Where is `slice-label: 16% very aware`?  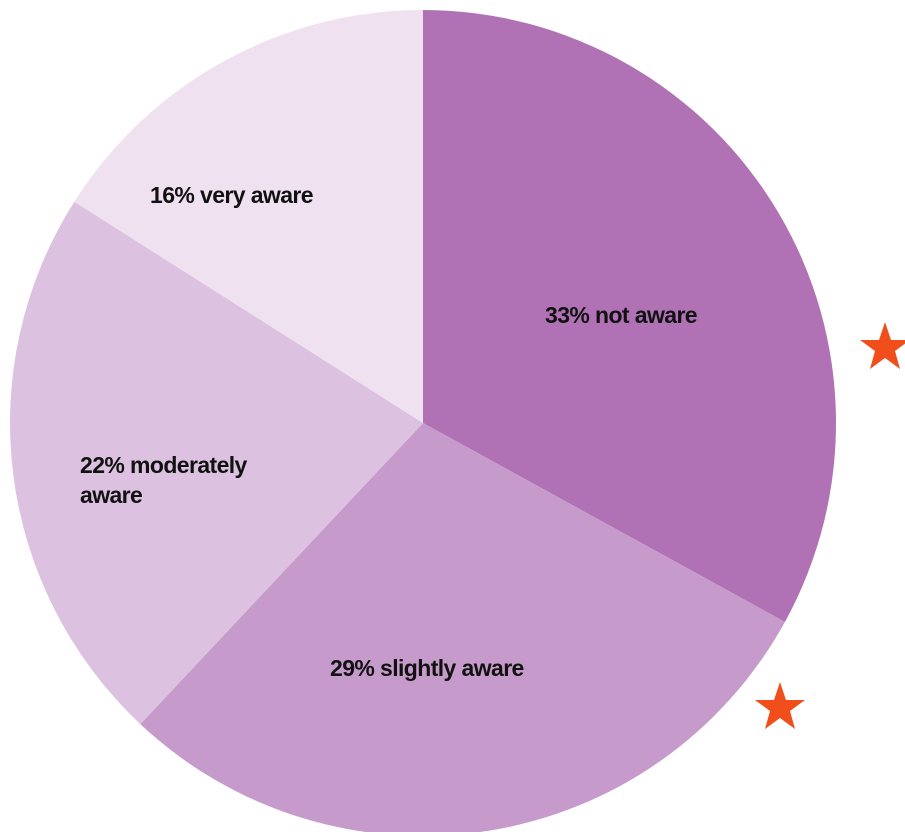
slice-label: 16% very aware is located at coordinates (232, 195).